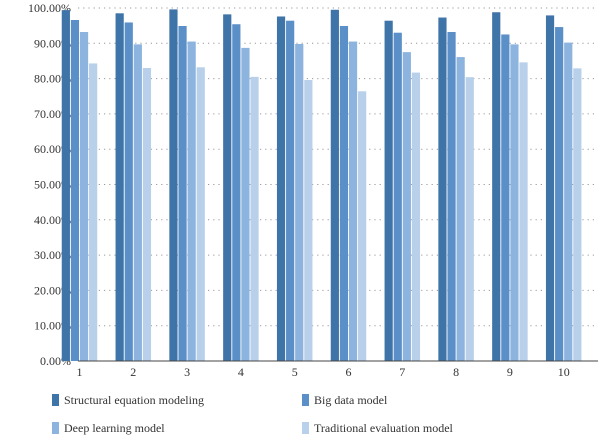 The height and width of the screenshot is (440, 600). What do you see at coordinates (49, 8) in the screenshot?
I see `y-tick-label: 100.00%` at bounding box center [49, 8].